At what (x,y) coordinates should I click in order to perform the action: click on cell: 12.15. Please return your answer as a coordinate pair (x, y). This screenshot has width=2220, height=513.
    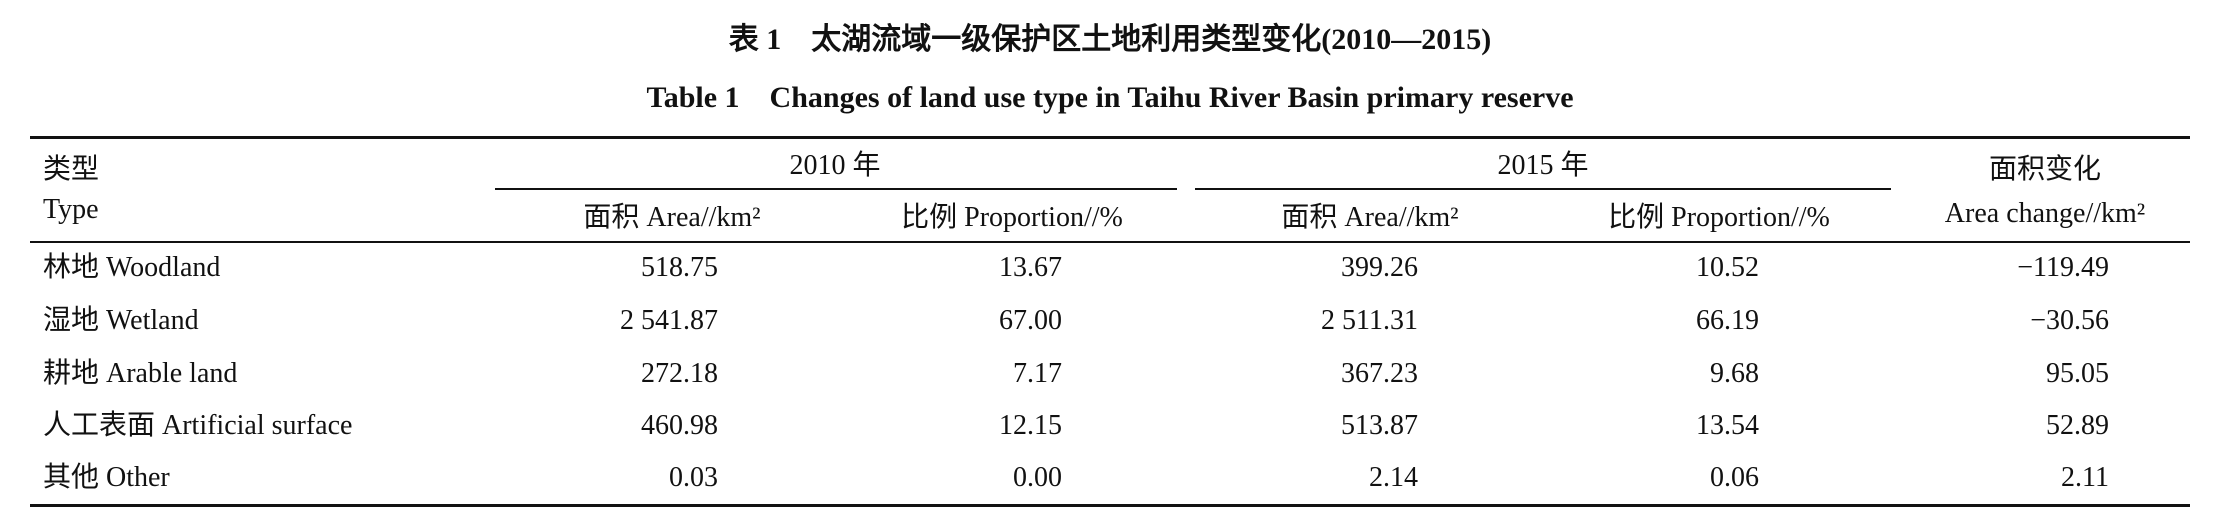
    Looking at the image, I should click on (1030, 425).